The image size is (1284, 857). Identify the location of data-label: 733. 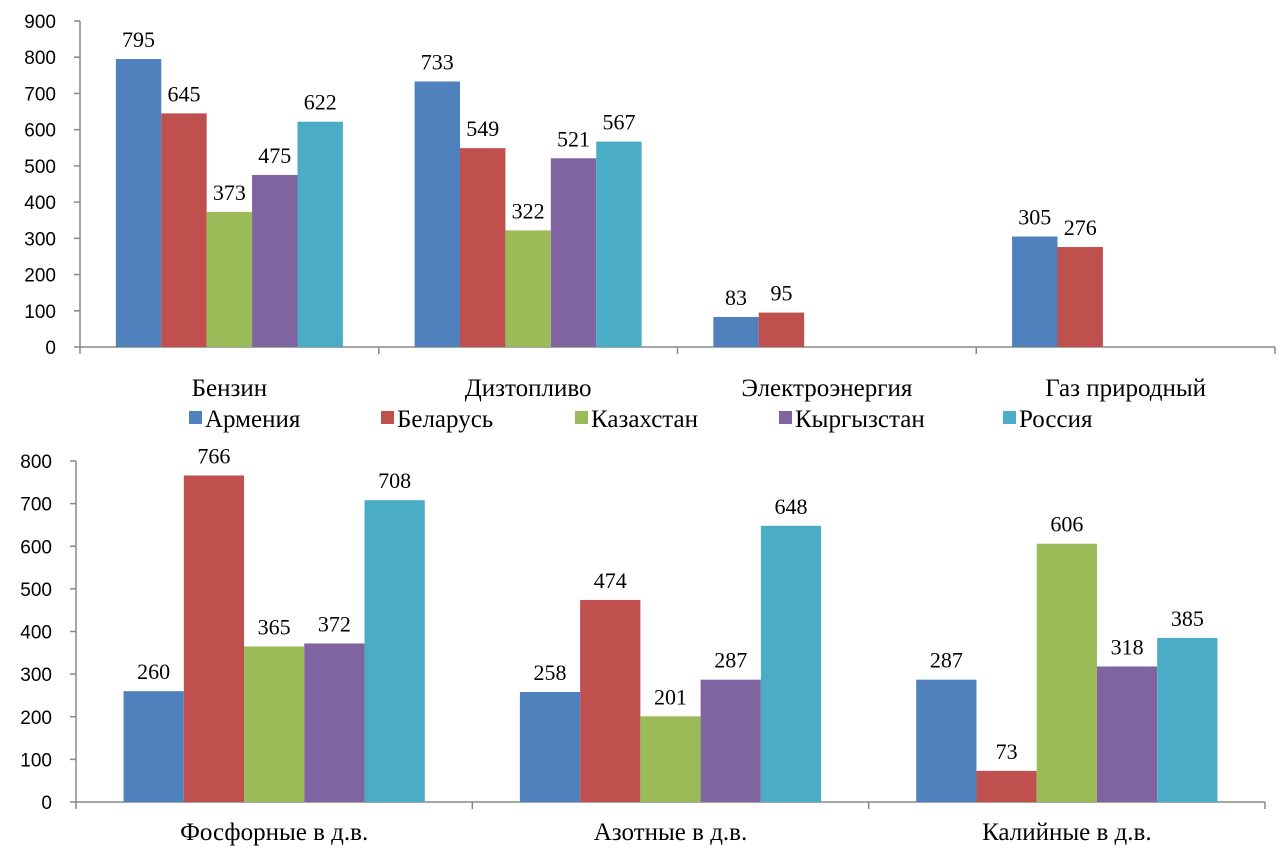
(437, 61).